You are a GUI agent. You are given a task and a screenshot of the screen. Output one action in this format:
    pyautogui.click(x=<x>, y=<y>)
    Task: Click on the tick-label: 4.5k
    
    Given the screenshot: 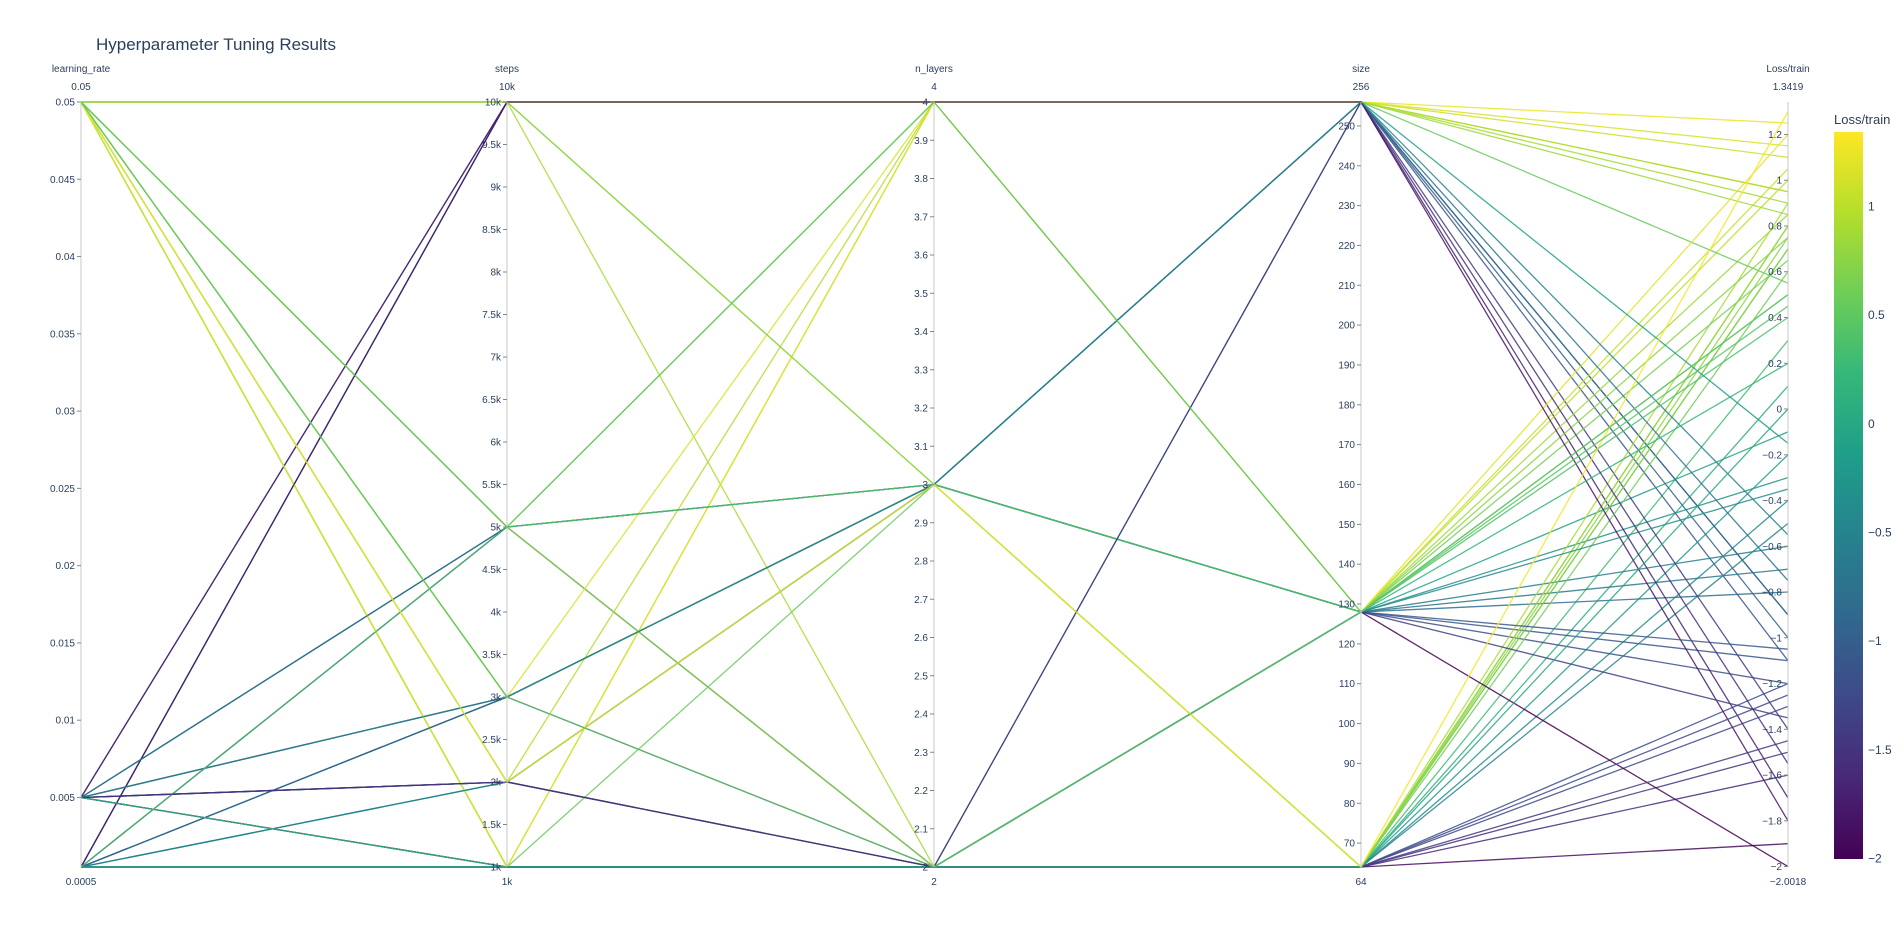 What is the action you would take?
    pyautogui.click(x=492, y=570)
    